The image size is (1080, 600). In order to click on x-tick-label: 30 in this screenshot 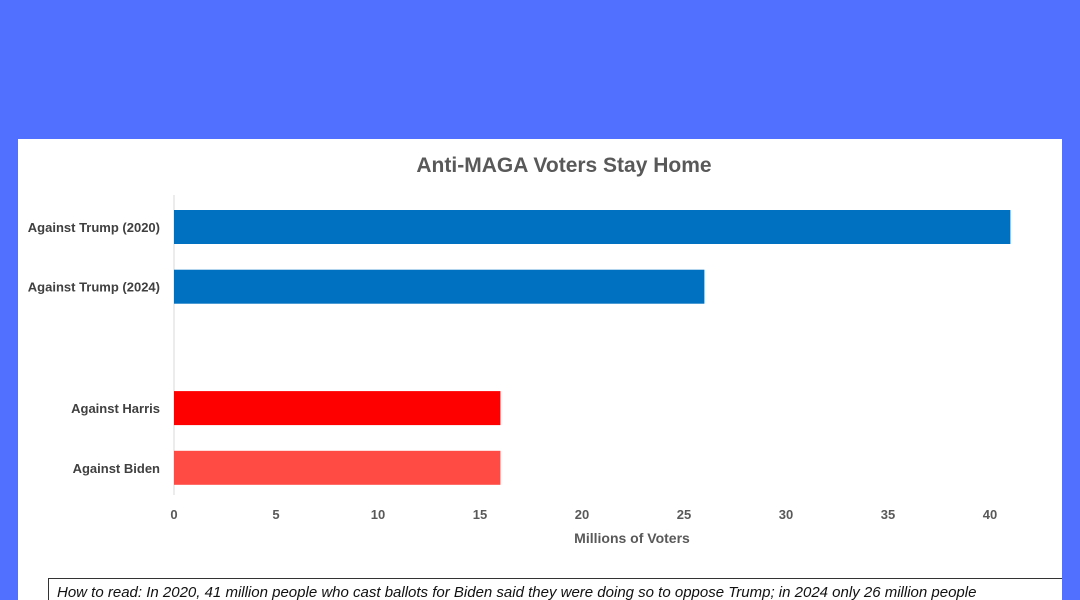, I will do `click(786, 514)`.